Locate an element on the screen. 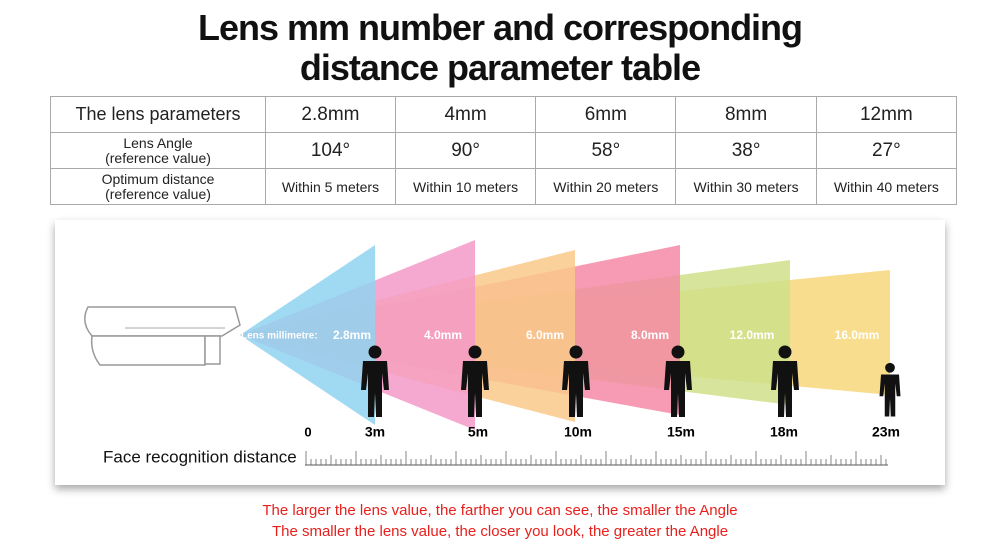 This screenshot has width=1000, height=550. camera-base is located at coordinates (148, 350).